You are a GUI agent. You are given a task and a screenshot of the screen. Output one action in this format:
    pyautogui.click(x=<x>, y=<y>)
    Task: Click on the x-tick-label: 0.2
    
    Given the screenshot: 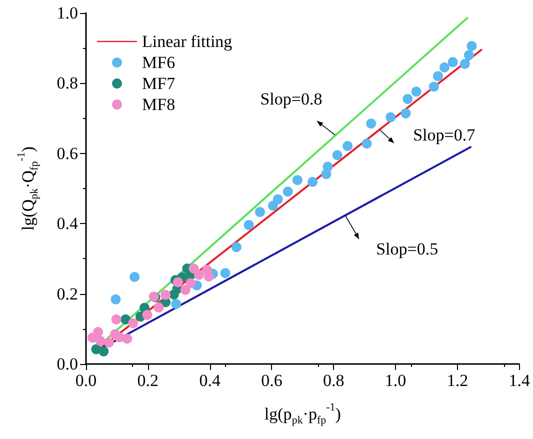 What is the action you would take?
    pyautogui.click(x=148, y=380)
    